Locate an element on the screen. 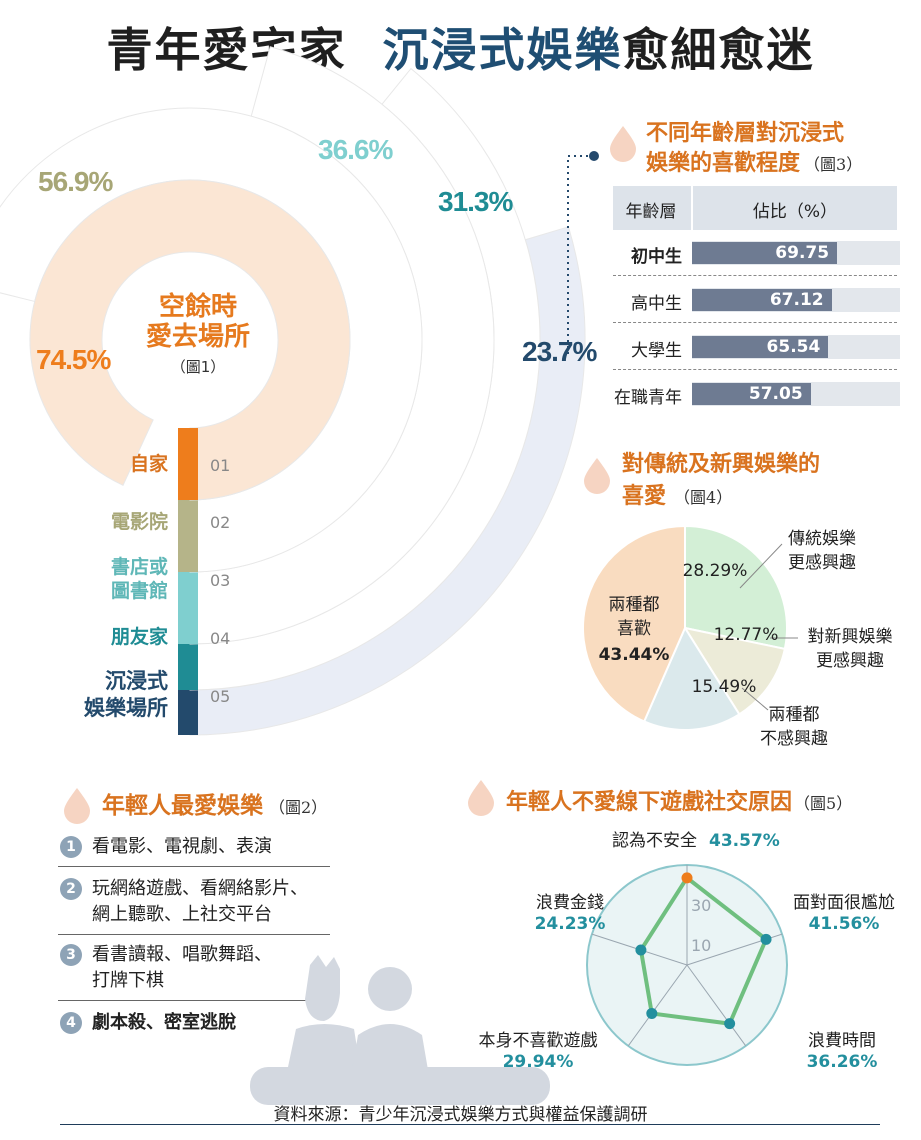 The image size is (921, 1140). fig3-row-label: 初中生 is located at coordinates (656, 257).